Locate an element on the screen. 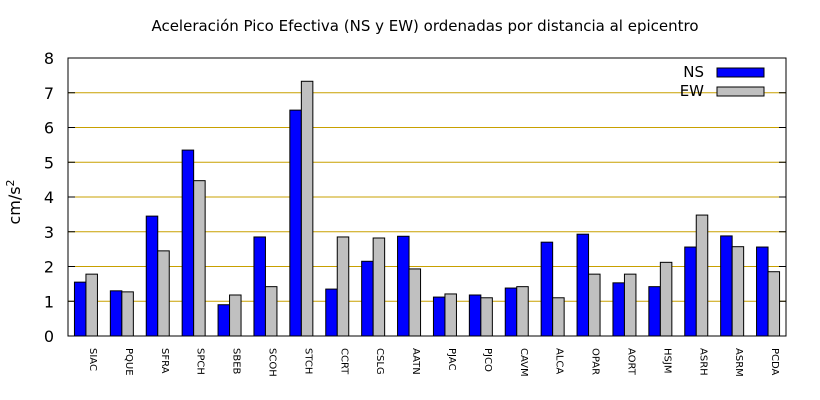 The image size is (820, 400). x-tick-label-pque: PQUE is located at coordinates (128, 362).